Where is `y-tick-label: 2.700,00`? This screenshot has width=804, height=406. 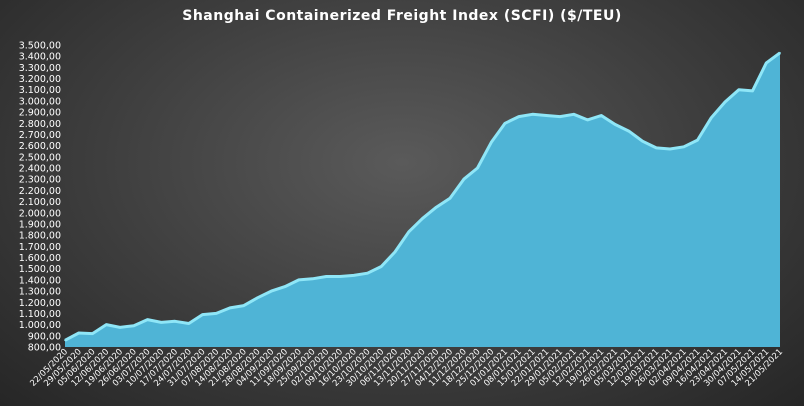
y-tick-label: 2.700,00 is located at coordinates (40, 135).